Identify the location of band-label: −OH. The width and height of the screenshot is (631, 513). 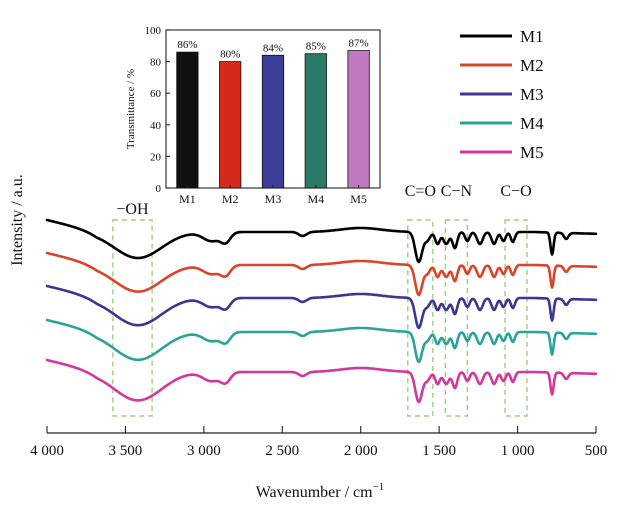
(132, 209).